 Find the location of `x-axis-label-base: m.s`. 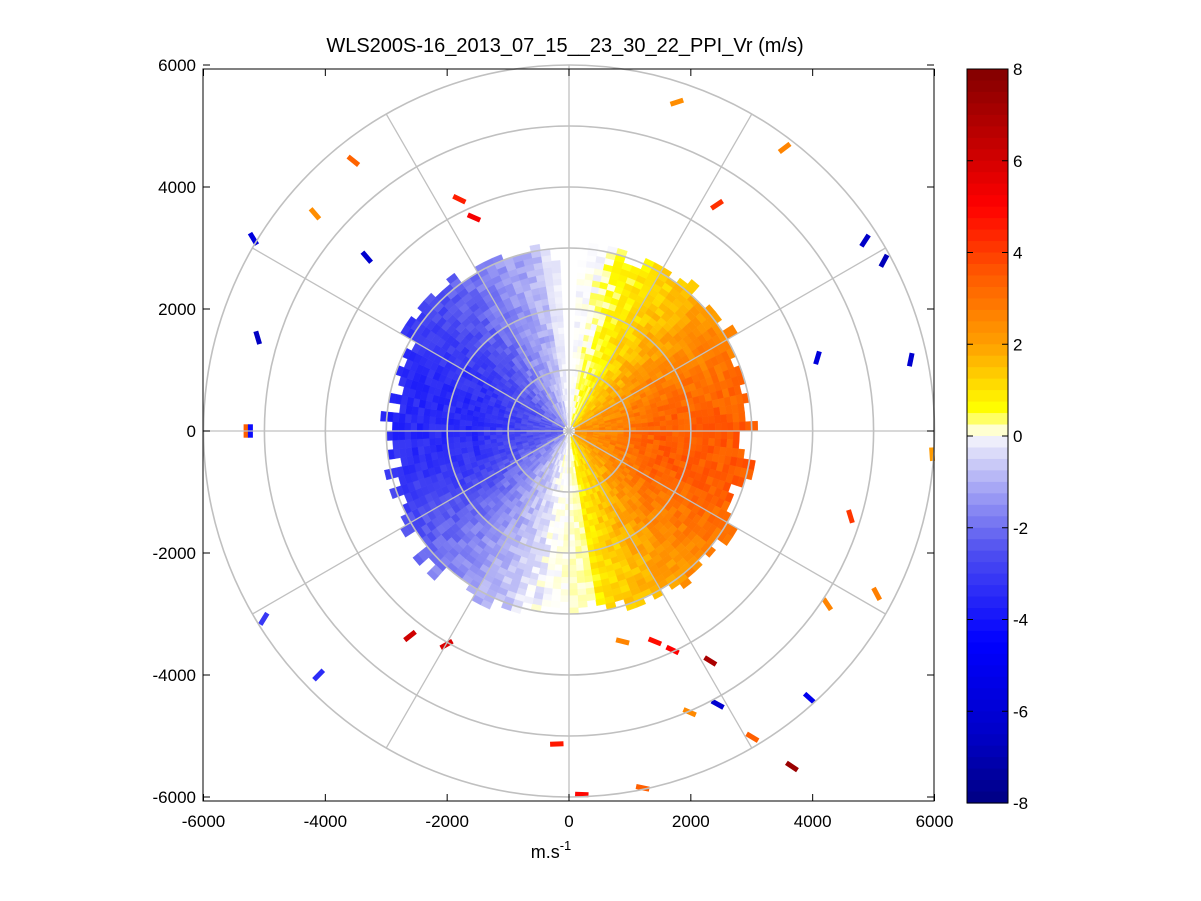

x-axis-label-base: m.s is located at coordinates (545, 852).